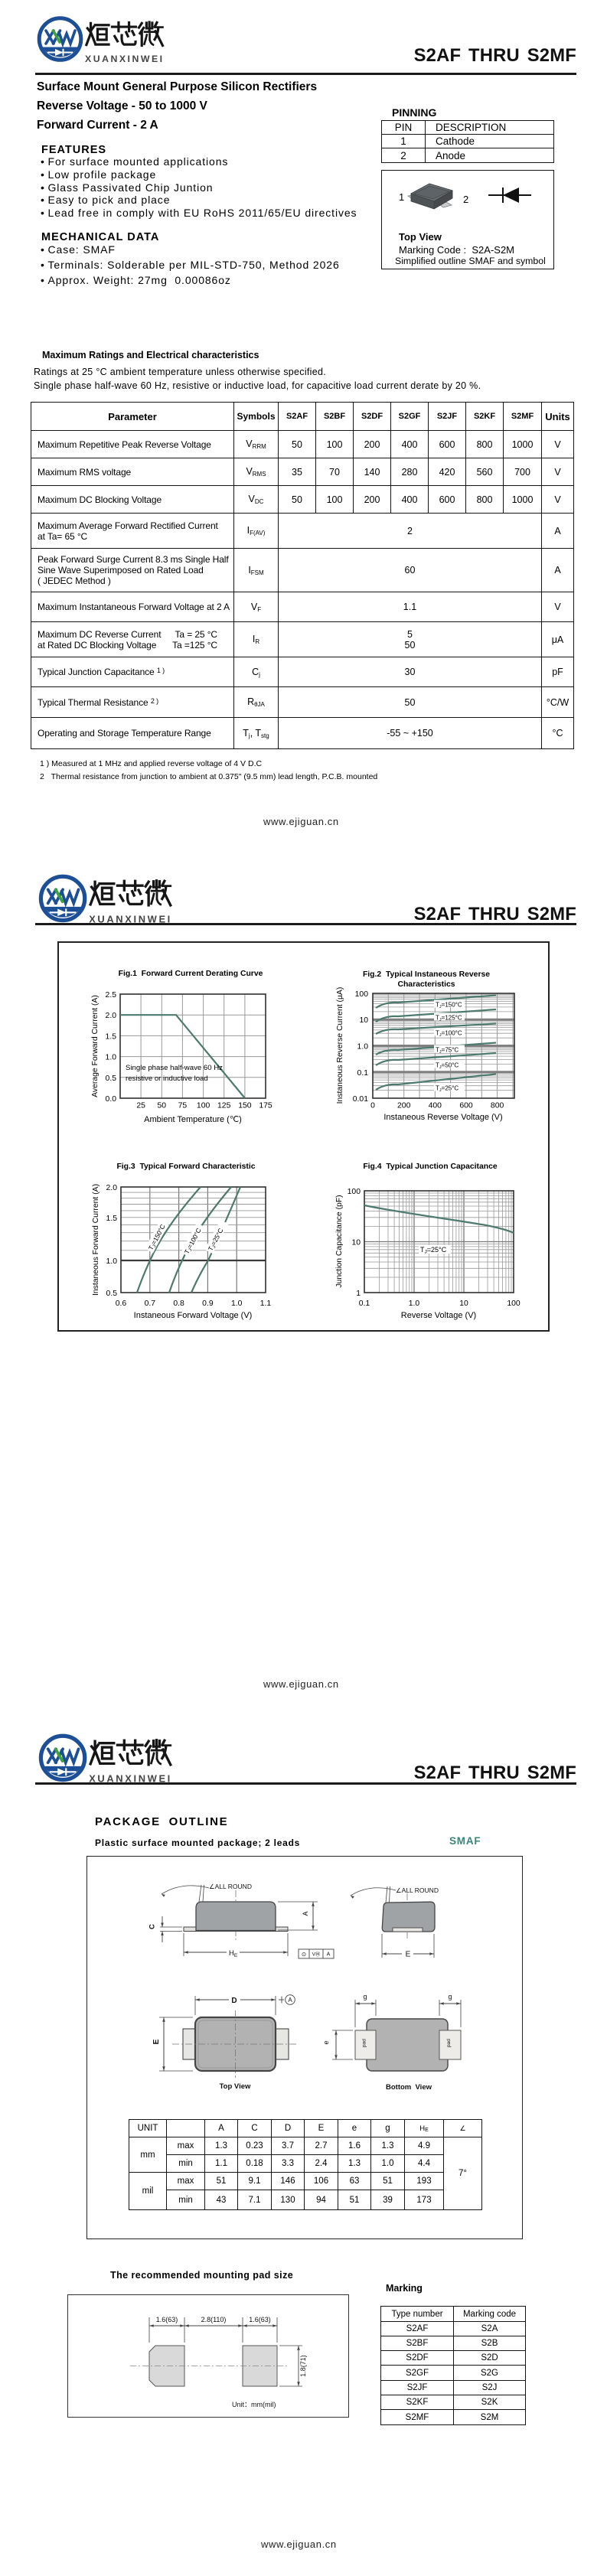 The height and width of the screenshot is (2576, 607). I want to click on svg-text: Ambient Temperature (℃), so click(193, 1119).